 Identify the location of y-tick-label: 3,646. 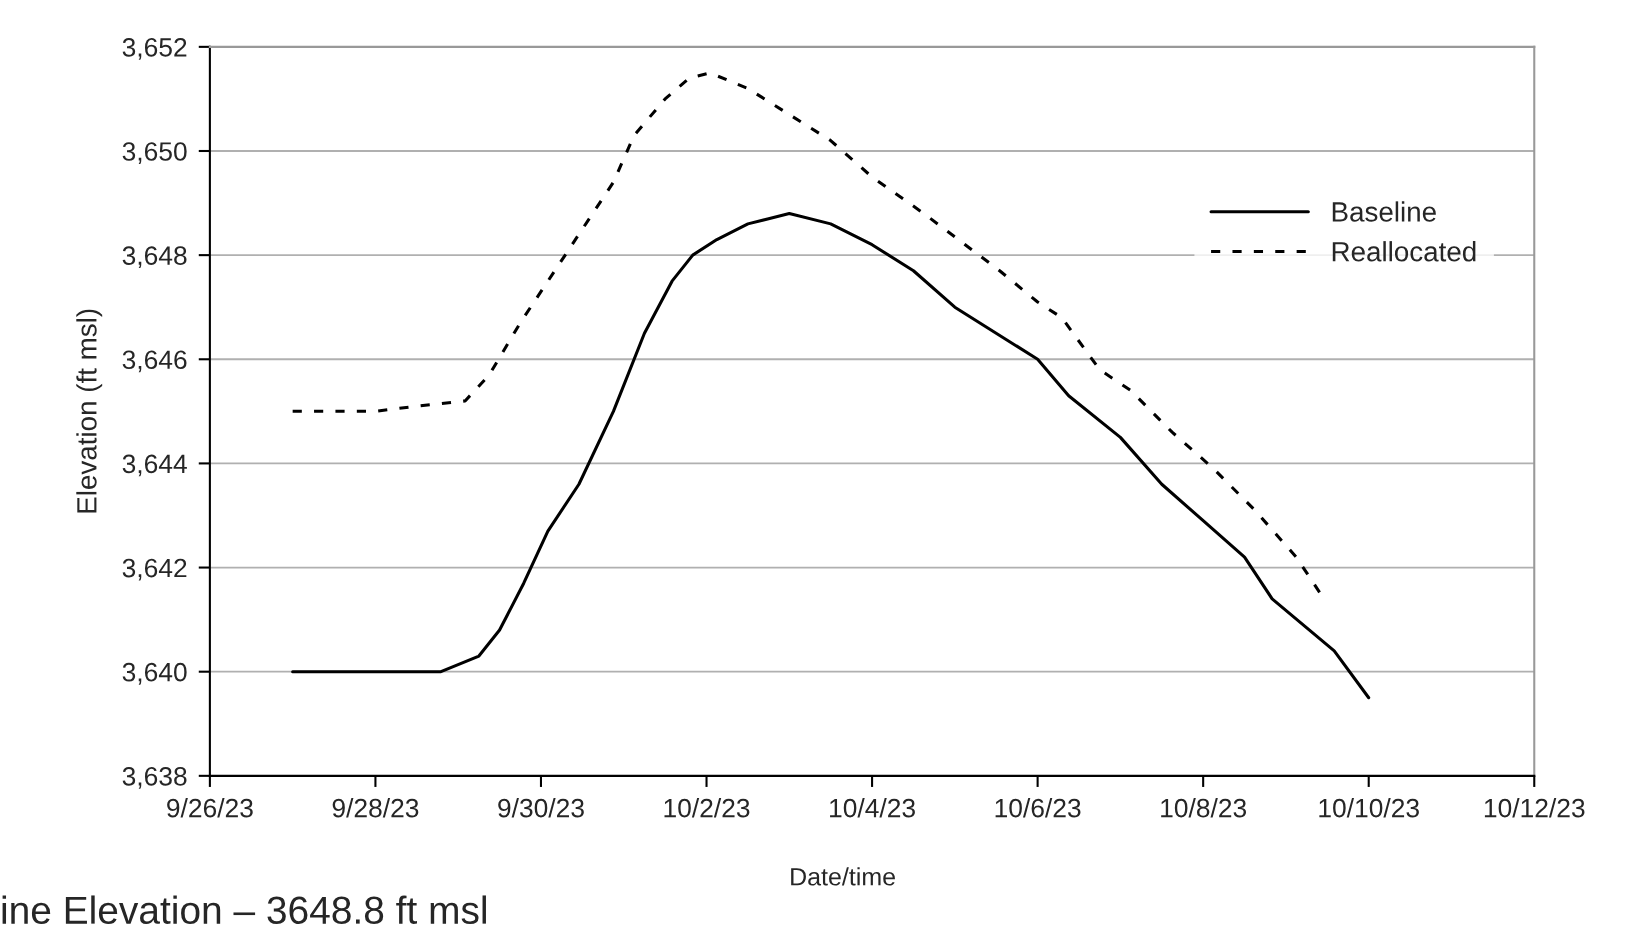
(154, 361).